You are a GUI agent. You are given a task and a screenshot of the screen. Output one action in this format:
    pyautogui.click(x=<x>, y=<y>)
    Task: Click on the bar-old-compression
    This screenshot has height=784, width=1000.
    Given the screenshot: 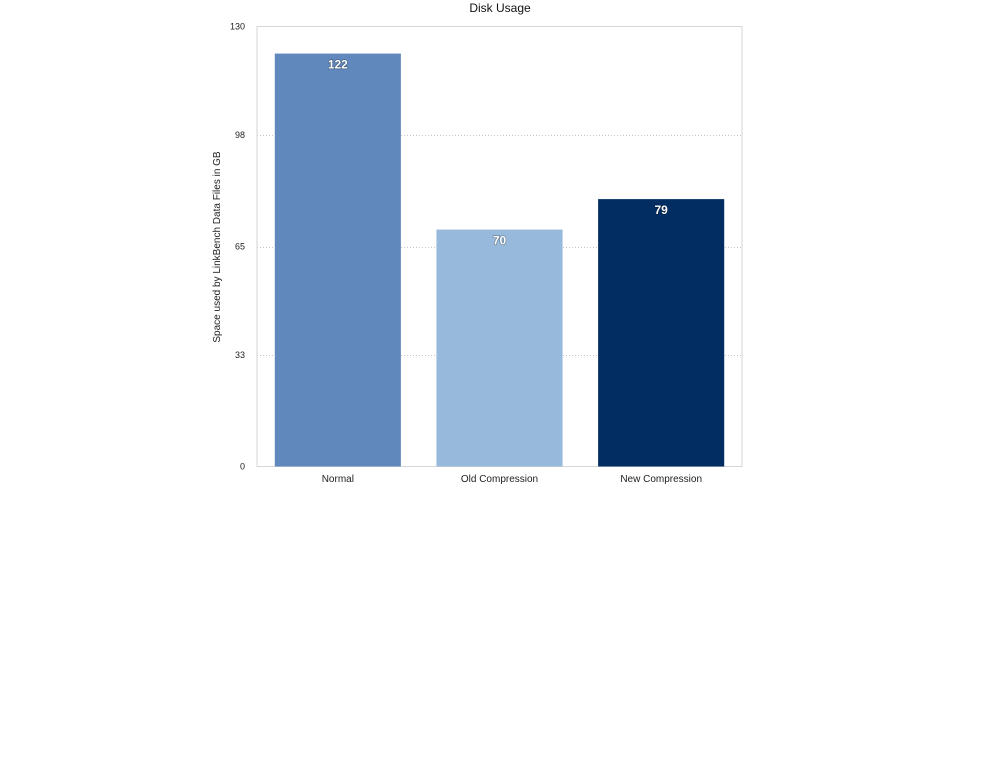 What is the action you would take?
    pyautogui.click(x=499, y=348)
    